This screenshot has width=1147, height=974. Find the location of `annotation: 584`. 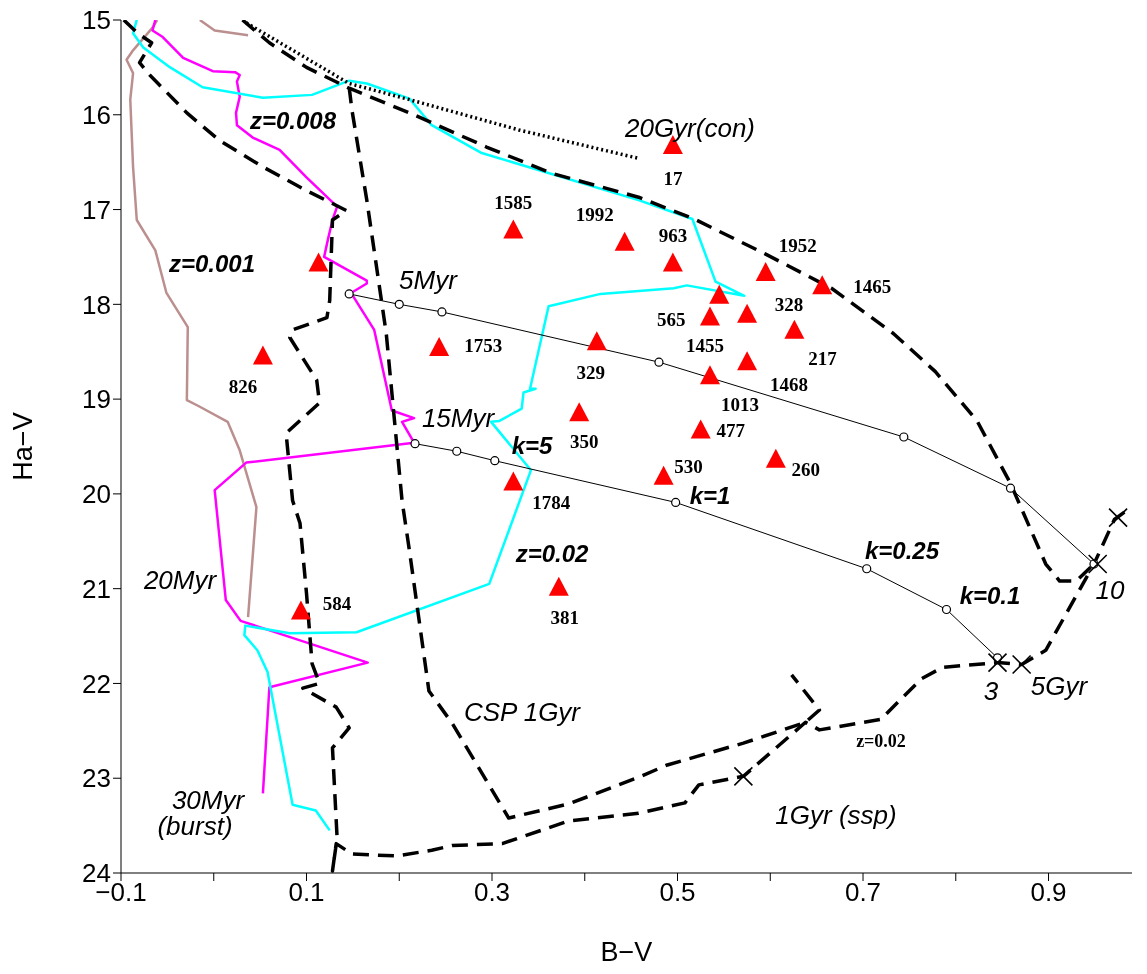

annotation: 584 is located at coordinates (337, 603).